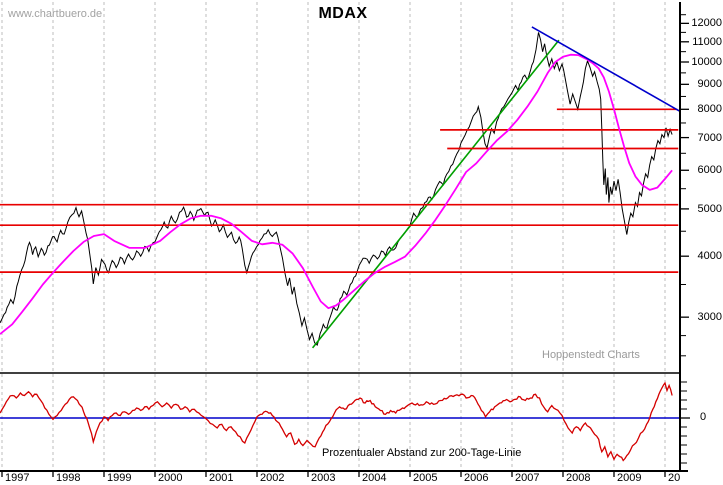 The image size is (723, 485). I want to click on year-axis-label-2000: 2000, so click(170, 478).